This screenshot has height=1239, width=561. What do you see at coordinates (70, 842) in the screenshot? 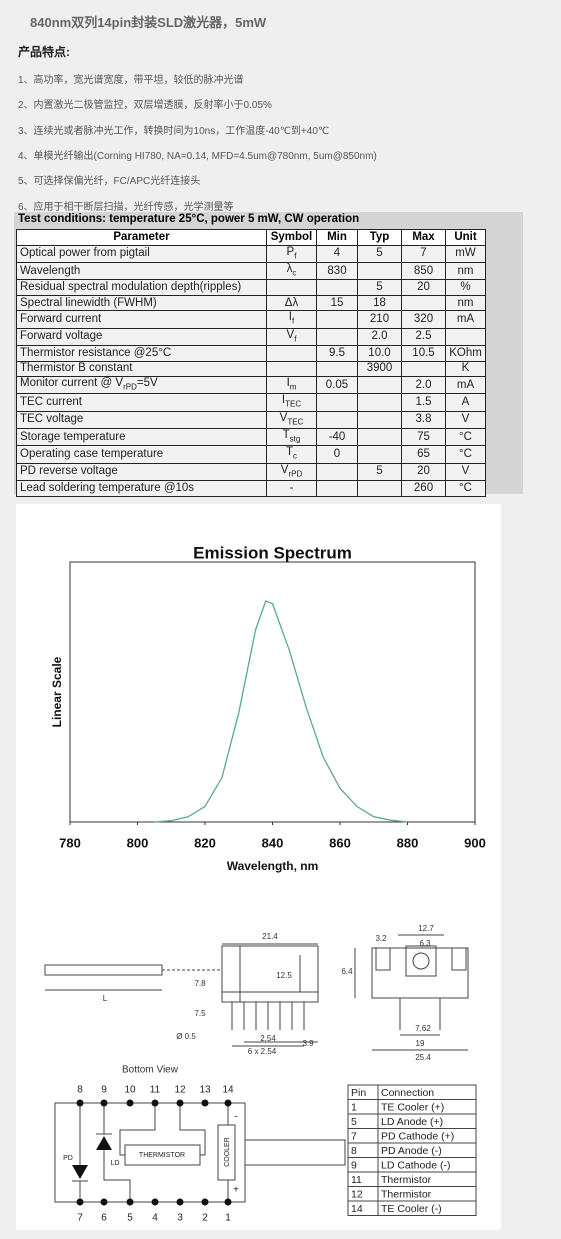
I see `x-tick-label: 780` at bounding box center [70, 842].